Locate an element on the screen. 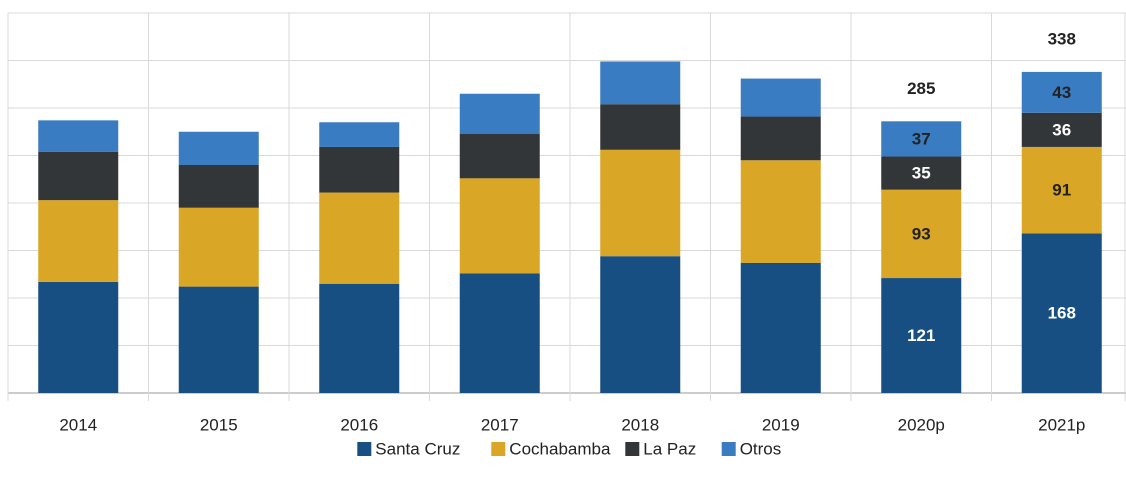 The height and width of the screenshot is (484, 1126). x-tick-label: 2018 is located at coordinates (640, 424).